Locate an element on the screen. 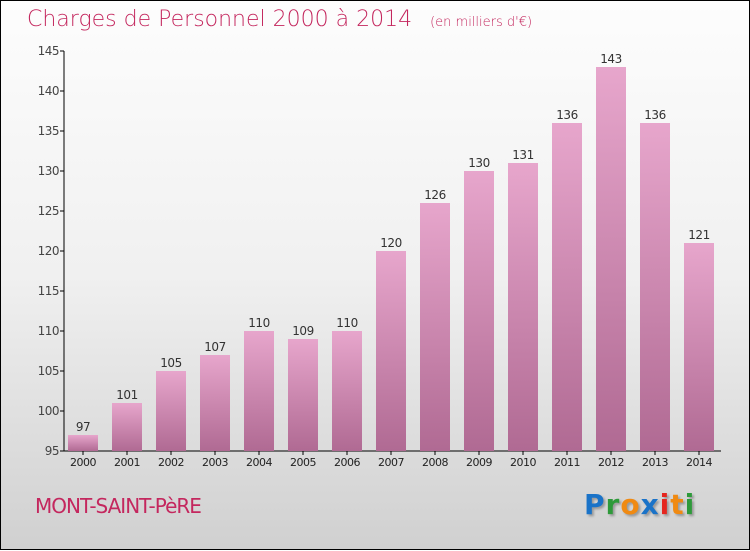 Image resolution: width=750 pixels, height=551 pixels. data-label: 126 is located at coordinates (434, 195).